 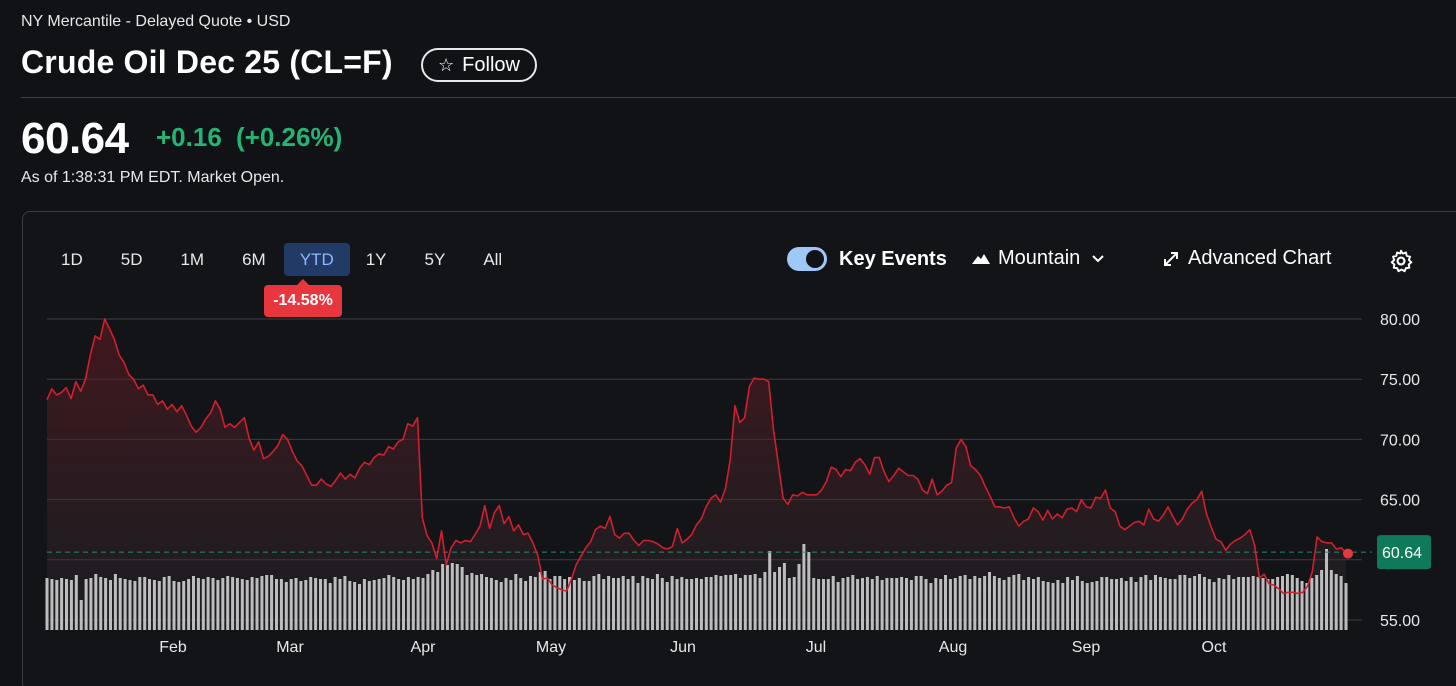 I want to click on follow-label: Follow, so click(x=491, y=64).